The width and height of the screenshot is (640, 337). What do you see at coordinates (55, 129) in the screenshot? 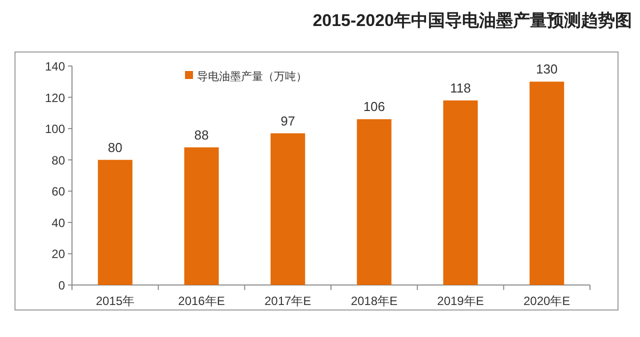
I see `y-tick-label: 100` at bounding box center [55, 129].